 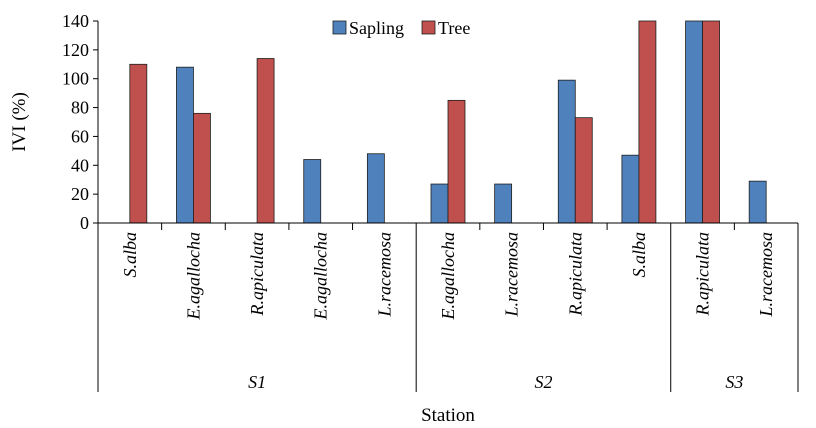 What do you see at coordinates (454, 28) in the screenshot?
I see `legend-label-tree: Tree` at bounding box center [454, 28].